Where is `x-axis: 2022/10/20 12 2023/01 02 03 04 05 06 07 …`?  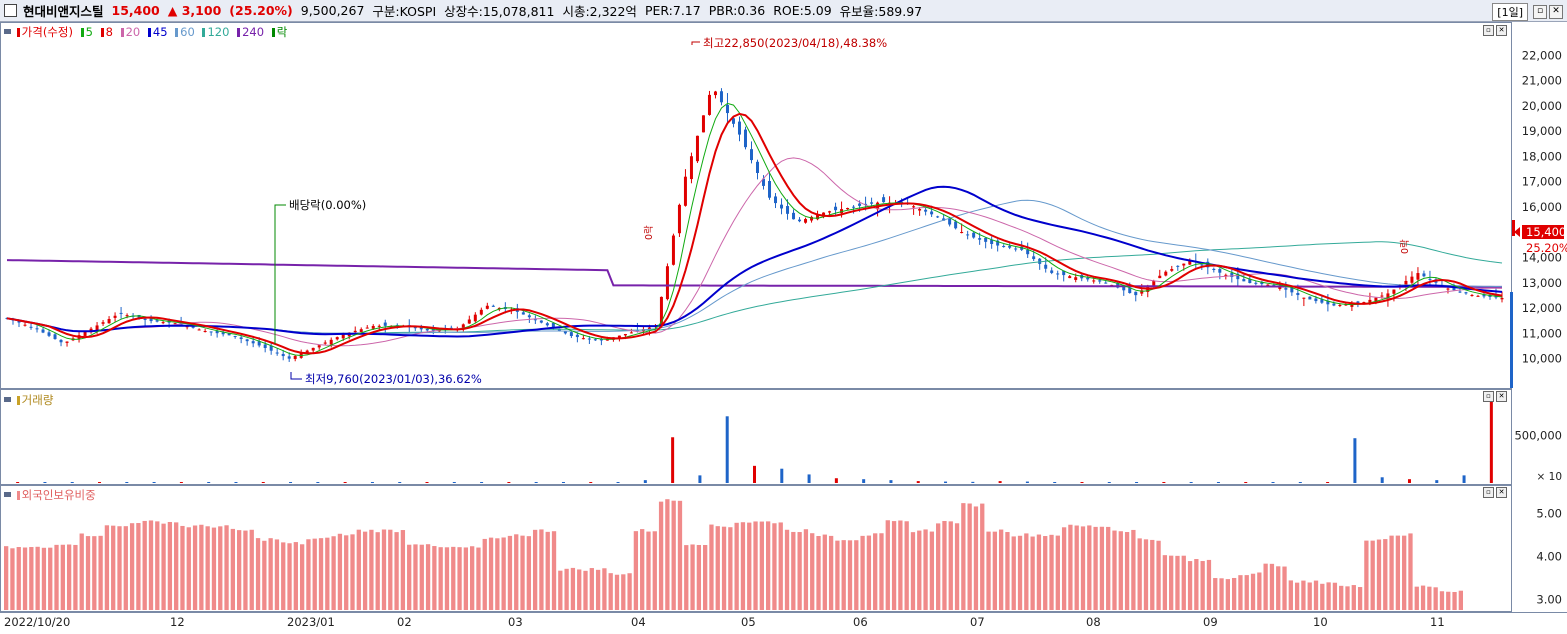
x-axis: 2022/10/20 12 2023/01 02 03 04 05 06 07 … is located at coordinates (783, 621).